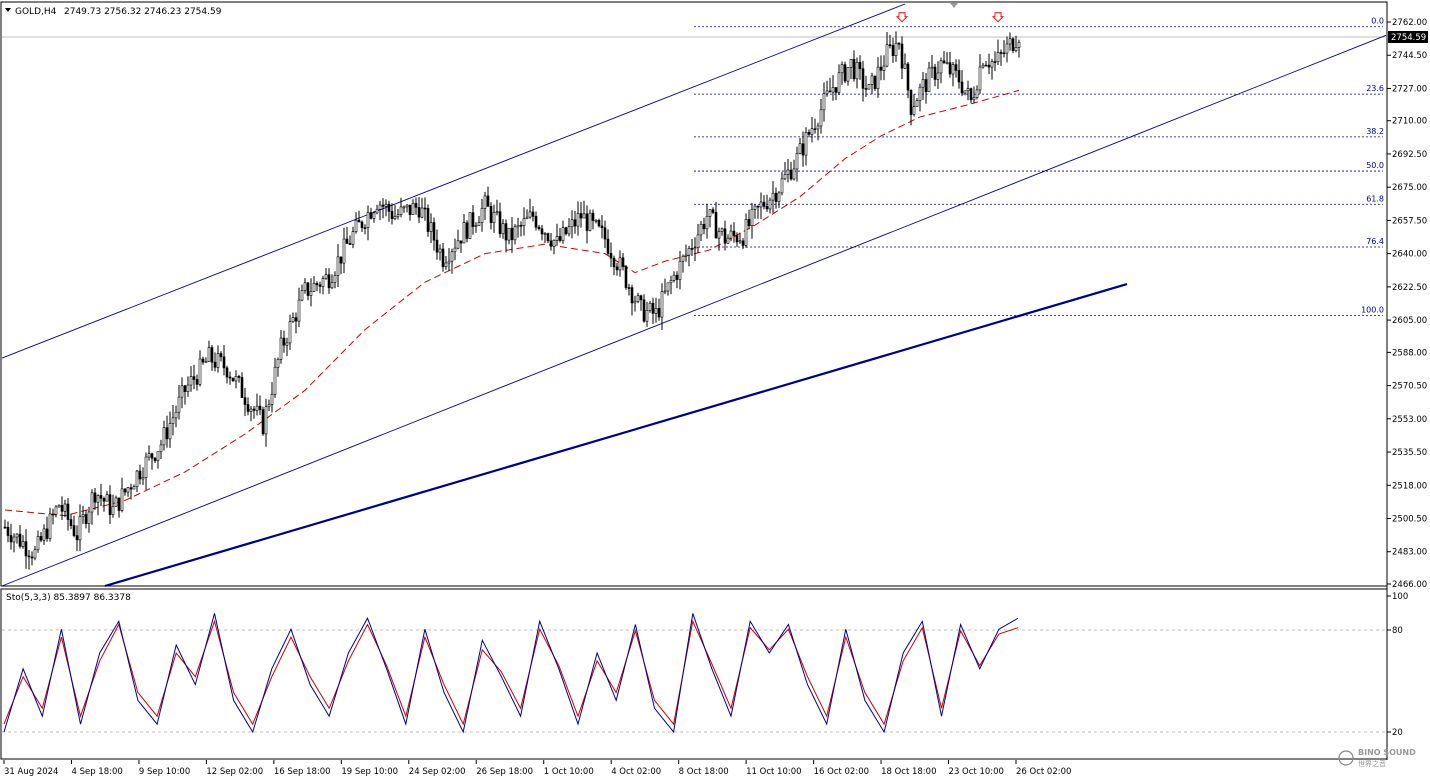  What do you see at coordinates (96, 772) in the screenshot?
I see `time-tick-label: 4 Sep 18:00` at bounding box center [96, 772].